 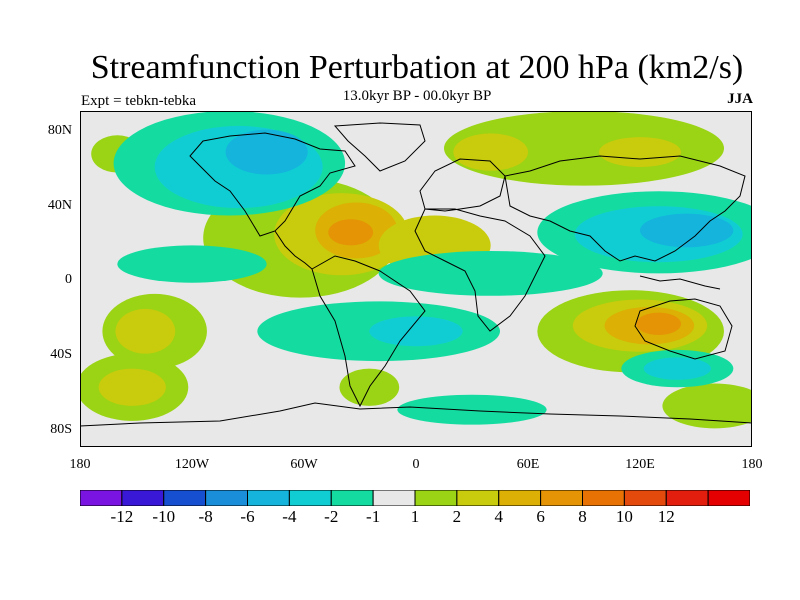 What do you see at coordinates (683, 329) in the screenshot?
I see `coastline-australia` at bounding box center [683, 329].